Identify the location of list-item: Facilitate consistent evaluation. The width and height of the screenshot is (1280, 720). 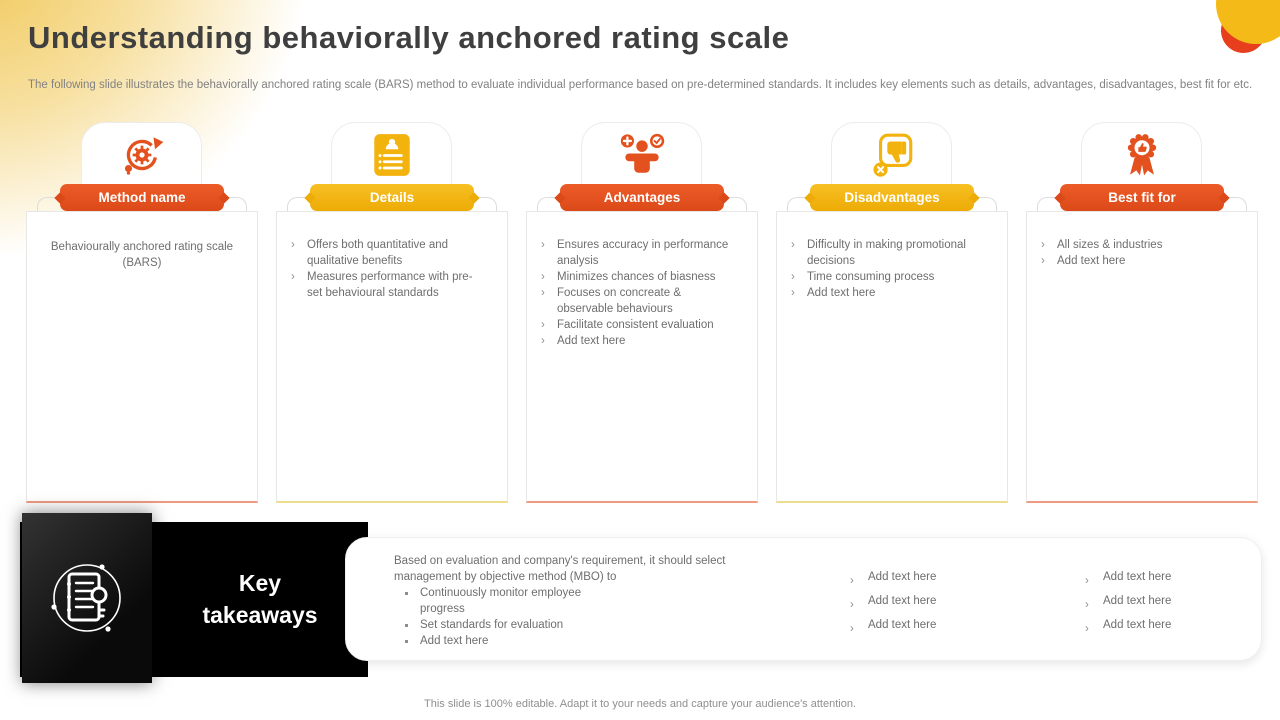
(633, 325).